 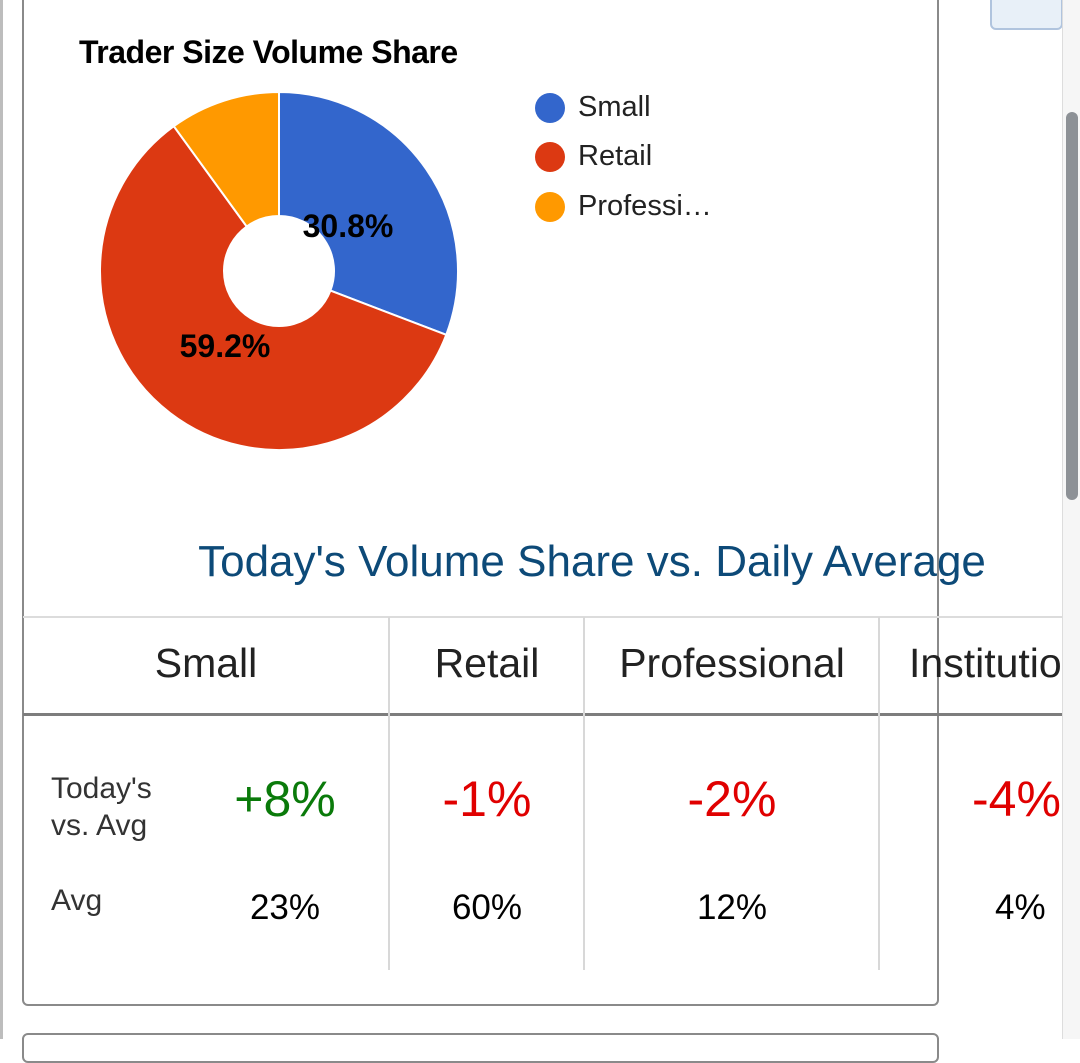 I want to click on legend-item-small: Small, so click(x=593, y=107).